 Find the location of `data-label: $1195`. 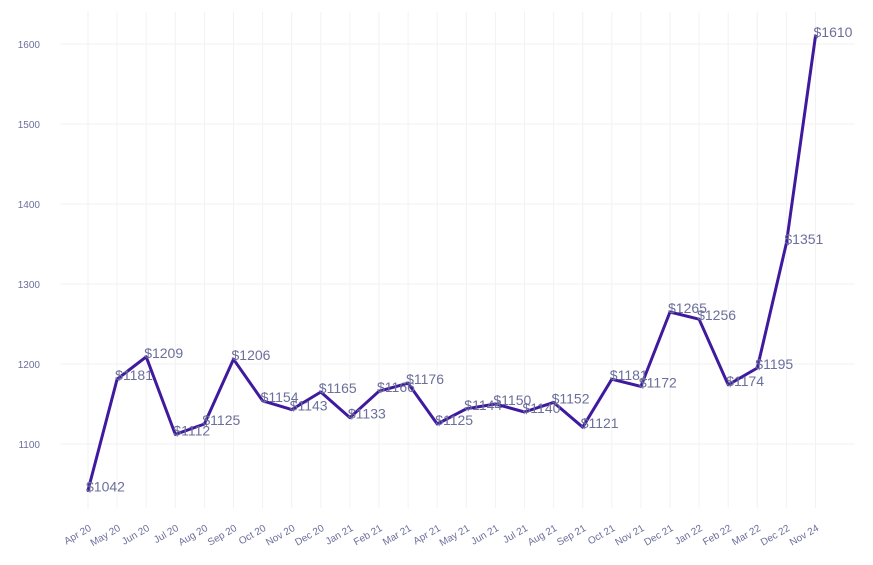

data-label: $1195 is located at coordinates (774, 364).